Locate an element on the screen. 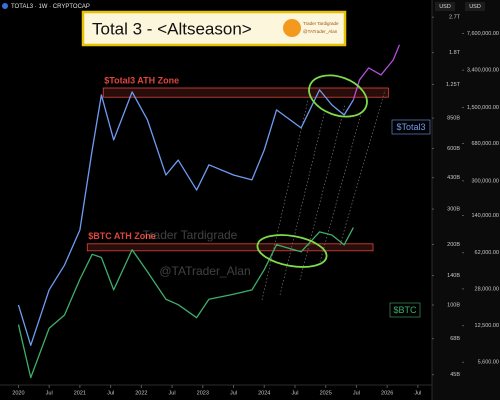 The image size is (500, 400). y-axis-unit: USD is located at coordinates (445, 7).